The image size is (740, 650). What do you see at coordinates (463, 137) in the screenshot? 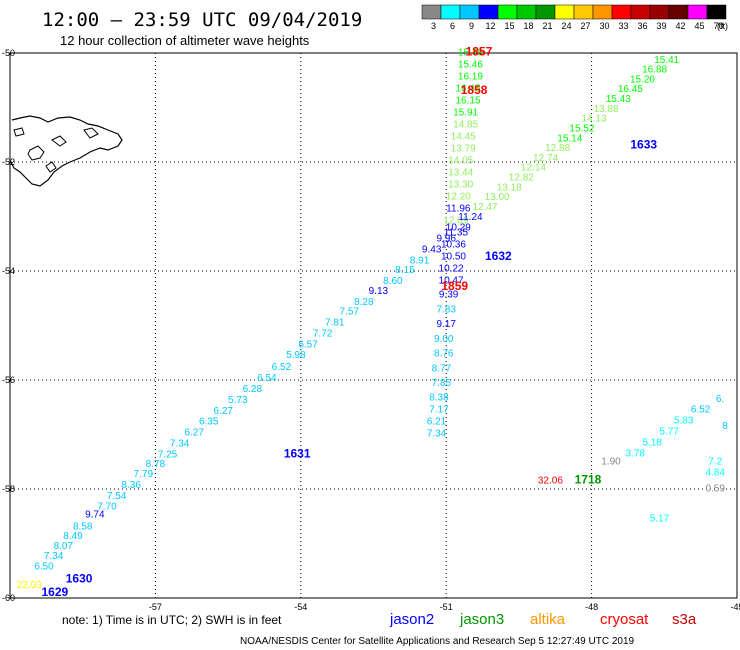
I see `wave-height-label: 14.45` at bounding box center [463, 137].